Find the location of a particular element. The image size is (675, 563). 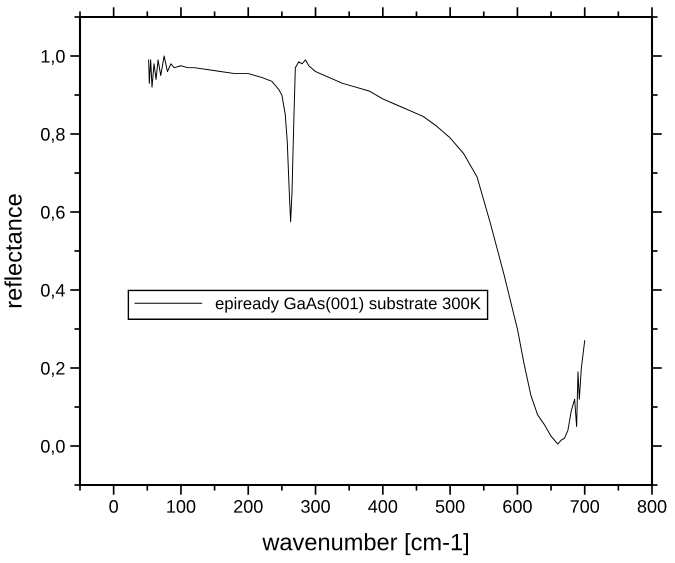

y-tick-label: 0,2 is located at coordinates (53, 369).